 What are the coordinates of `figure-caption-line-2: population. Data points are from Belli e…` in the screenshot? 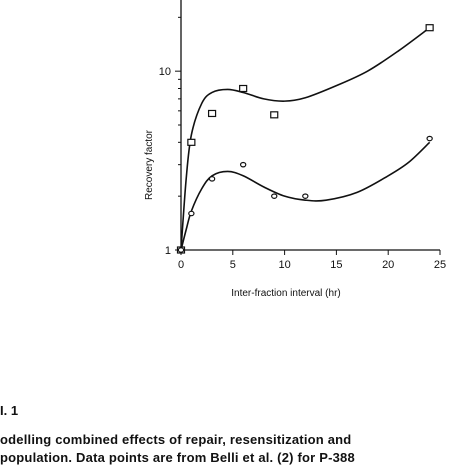 It's located at (177, 457).